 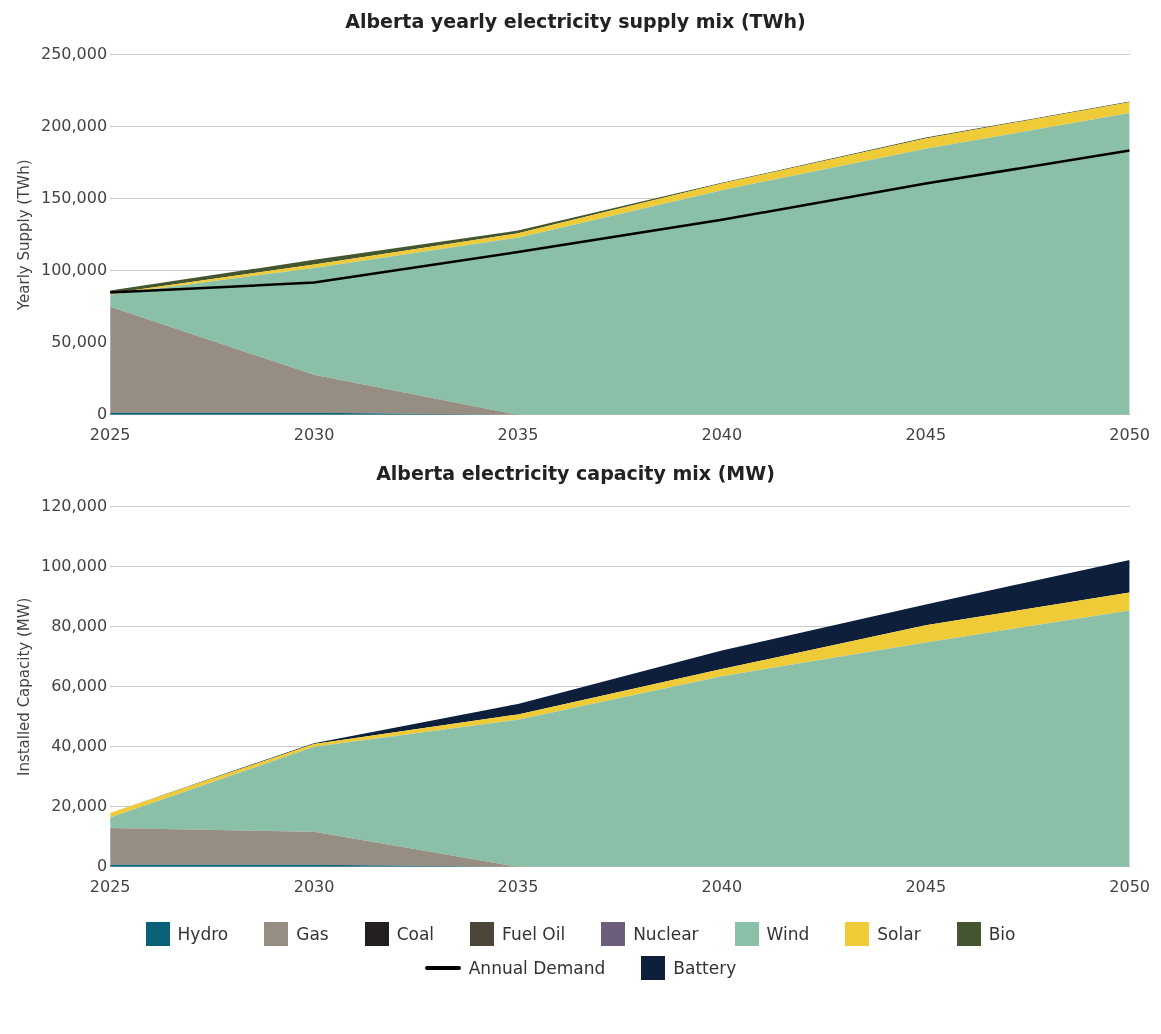 I want to click on y-tick-label: 50,000, so click(x=79, y=341).